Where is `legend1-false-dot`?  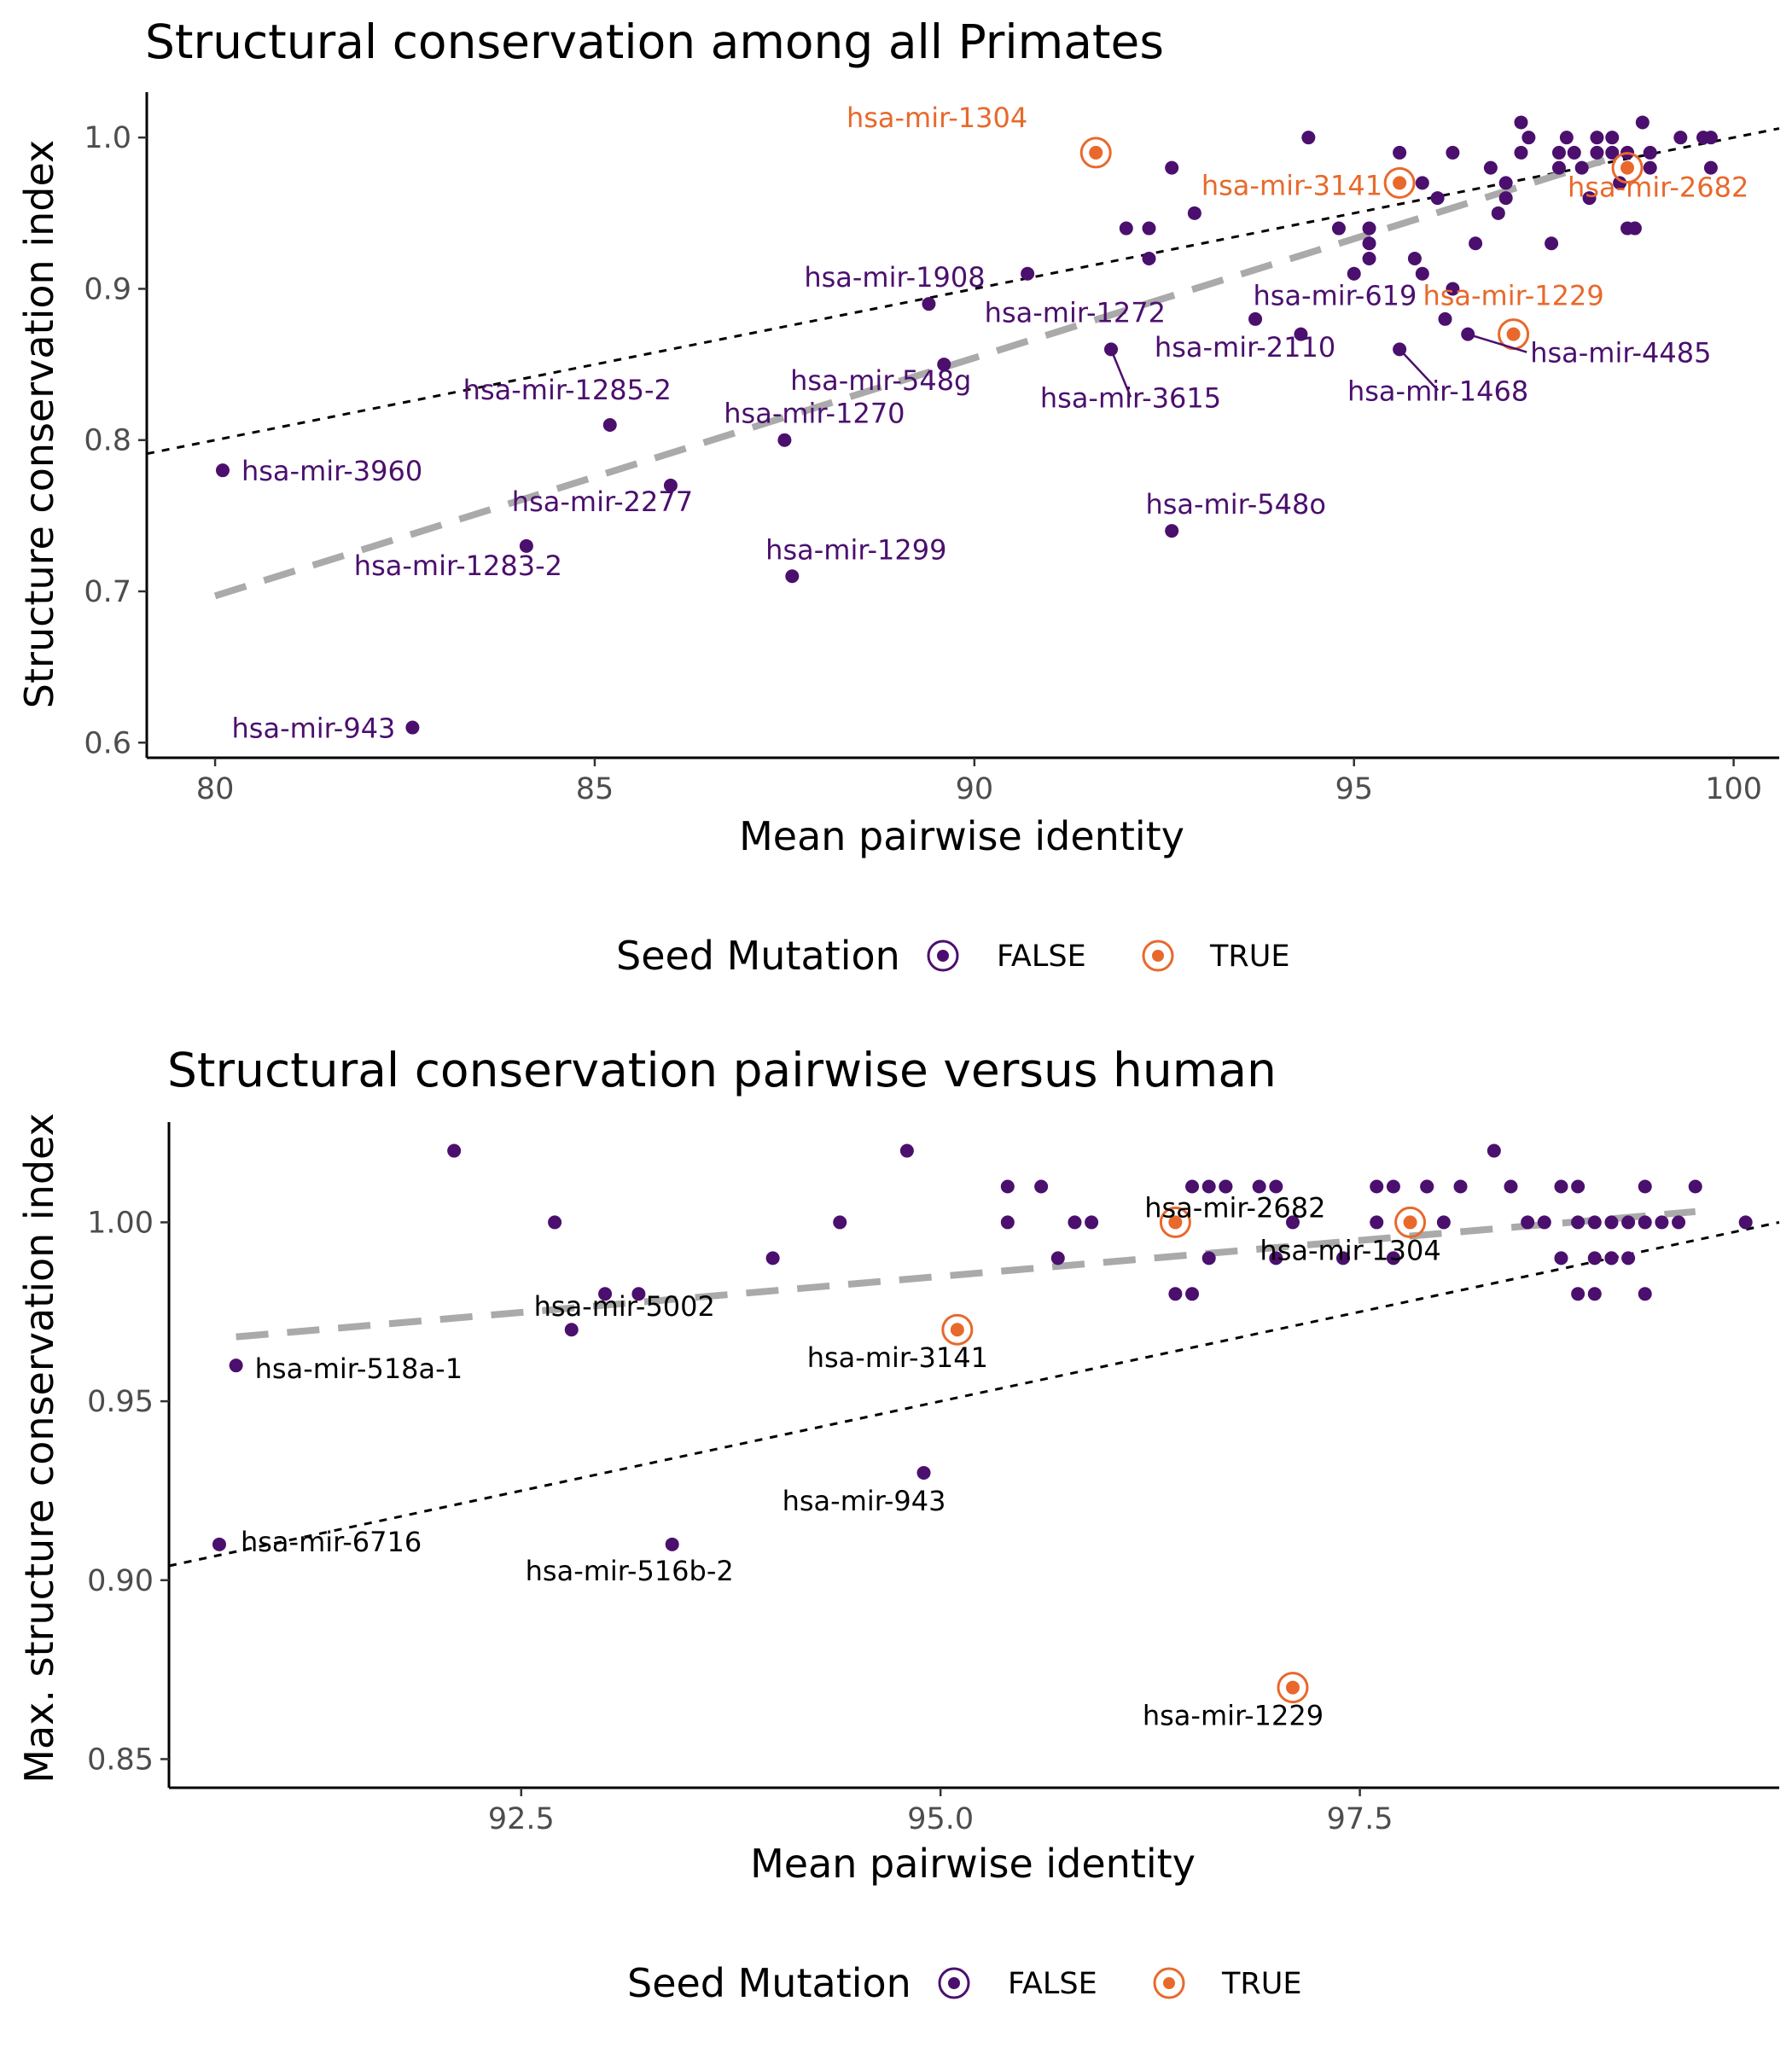 legend1-false-dot is located at coordinates (943, 956).